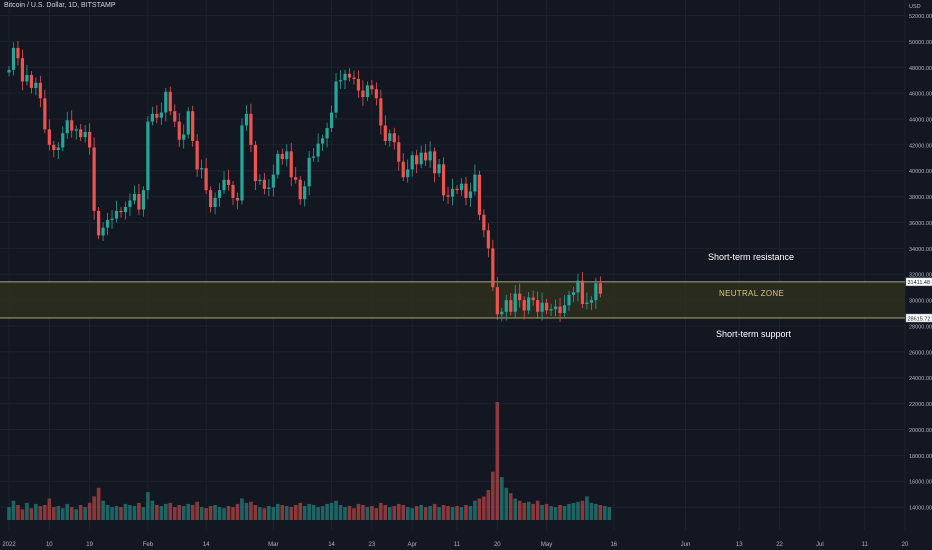  What do you see at coordinates (148, 545) in the screenshot?
I see `x-tick-label: Feb` at bounding box center [148, 545].